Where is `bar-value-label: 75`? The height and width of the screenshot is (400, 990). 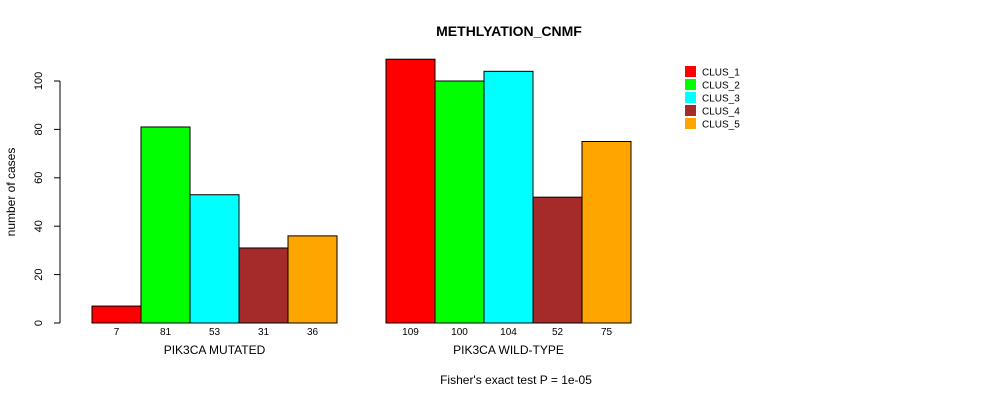 bar-value-label: 75 is located at coordinates (607, 332).